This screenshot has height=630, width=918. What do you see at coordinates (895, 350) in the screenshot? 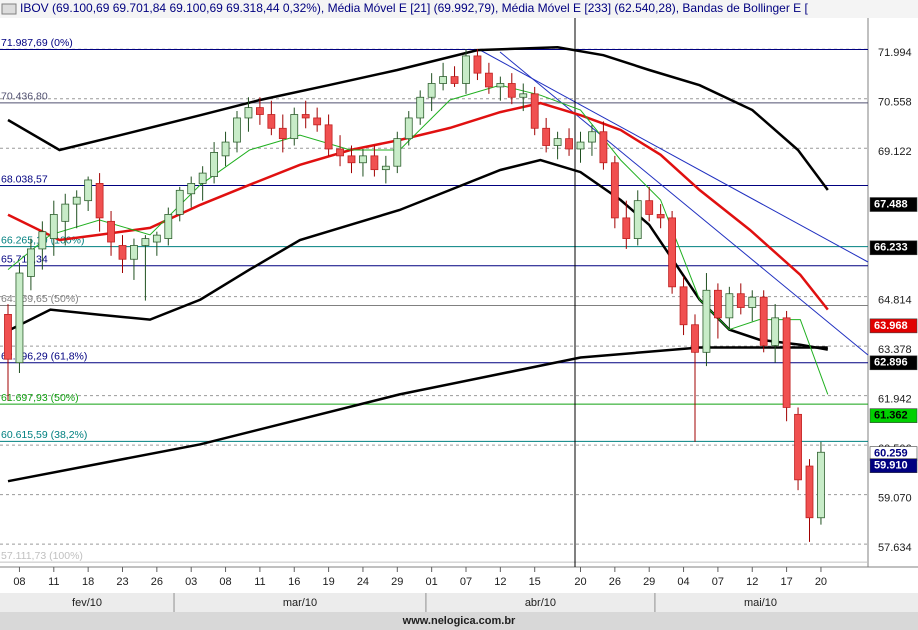
I see `y-tick-label: 63.378` at bounding box center [895, 350].